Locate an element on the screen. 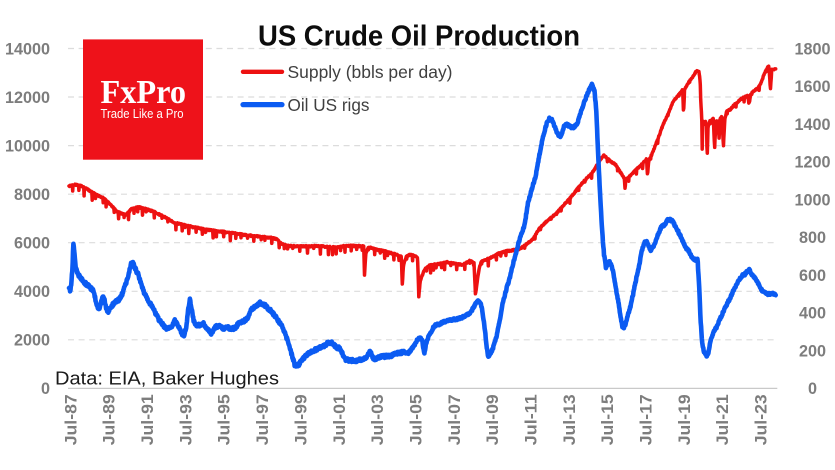 The width and height of the screenshot is (835, 470). svg-text: 1800 is located at coordinates (812, 49).